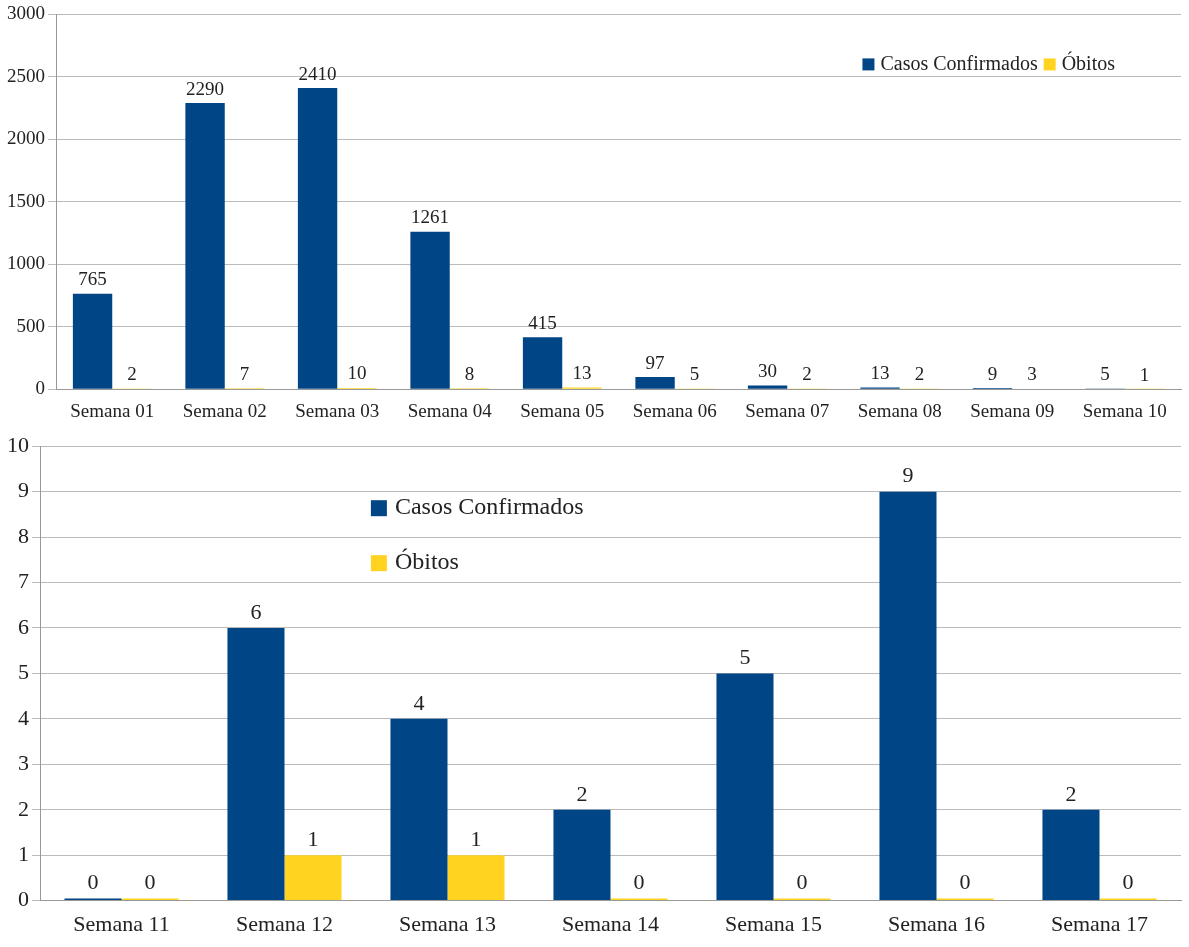  Describe the element at coordinates (787, 410) in the screenshot. I see `x-tick-label: Semana 07` at that location.